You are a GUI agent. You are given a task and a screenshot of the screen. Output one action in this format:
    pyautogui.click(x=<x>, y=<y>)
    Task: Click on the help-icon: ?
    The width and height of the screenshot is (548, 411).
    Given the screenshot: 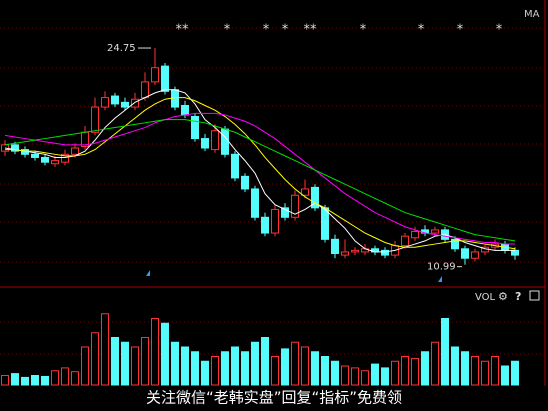 What is the action you would take?
    pyautogui.click(x=518, y=296)
    